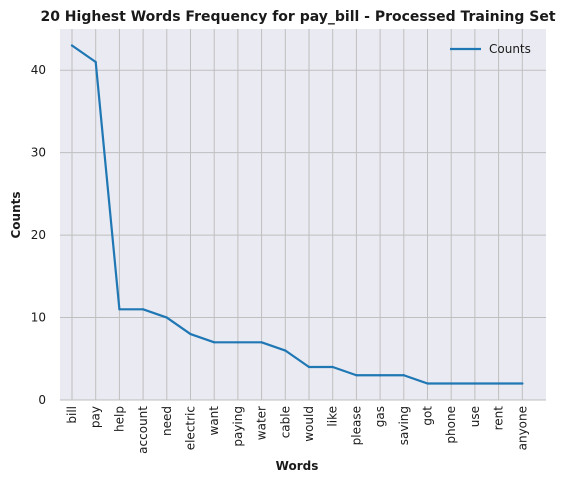 This screenshot has height=483, width=568. What do you see at coordinates (428, 416) in the screenshot?
I see `x-tick-label: got` at bounding box center [428, 416].